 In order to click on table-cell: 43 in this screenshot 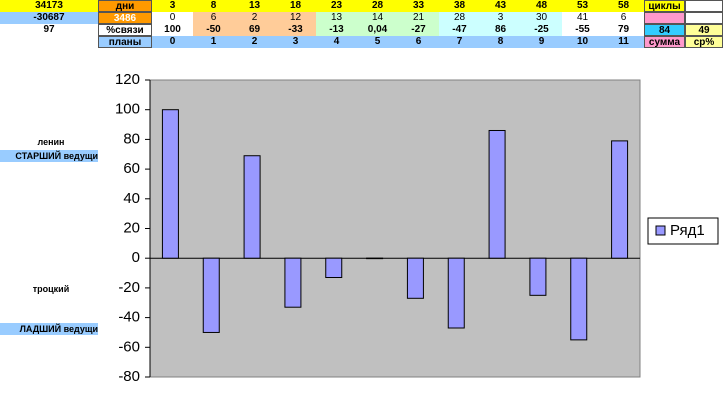, I will do `click(500, 6)`.